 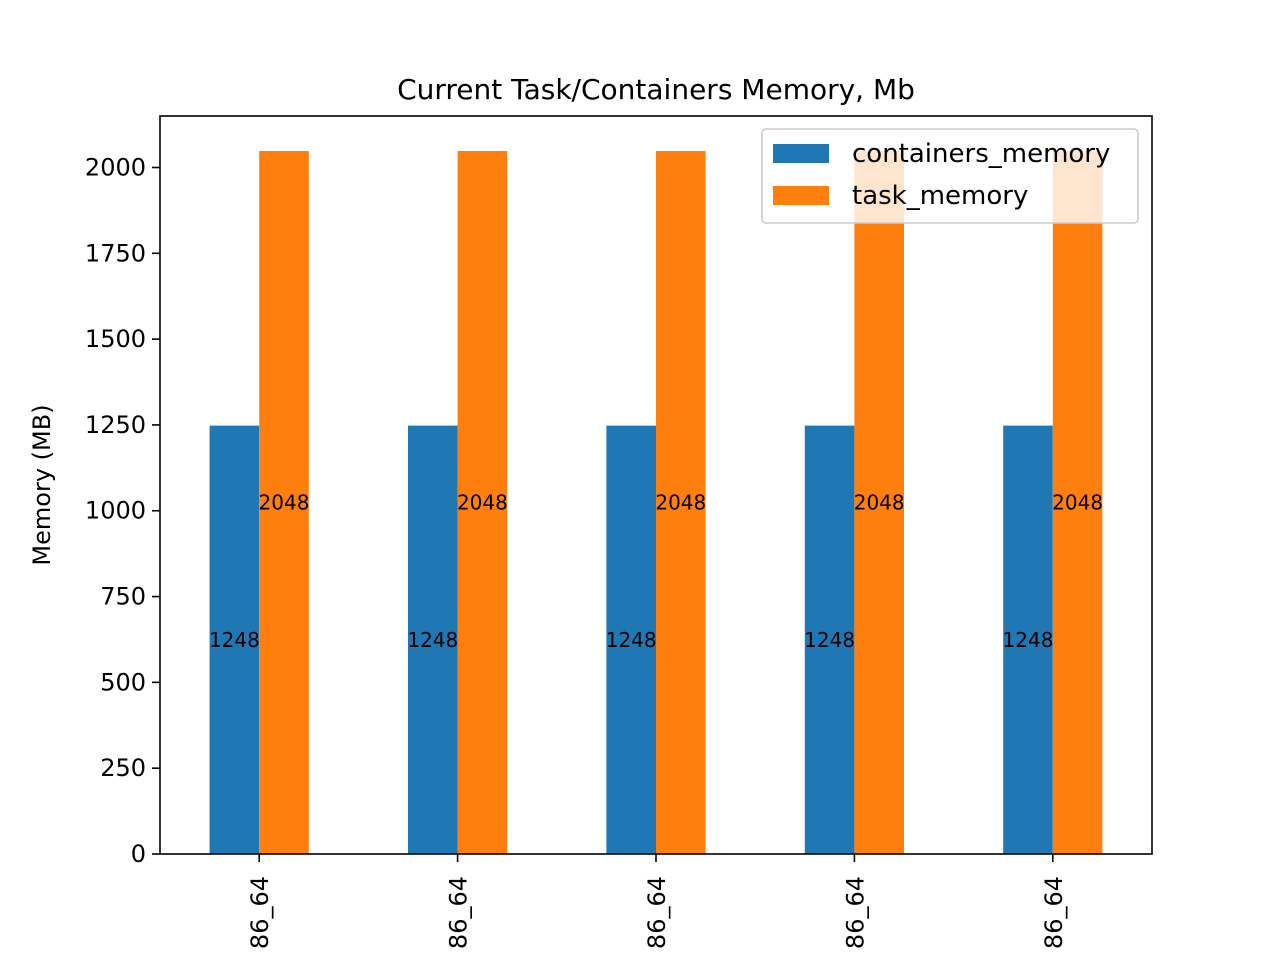 I want to click on data-label-containers-memory-1: 1248, so click(x=234, y=640).